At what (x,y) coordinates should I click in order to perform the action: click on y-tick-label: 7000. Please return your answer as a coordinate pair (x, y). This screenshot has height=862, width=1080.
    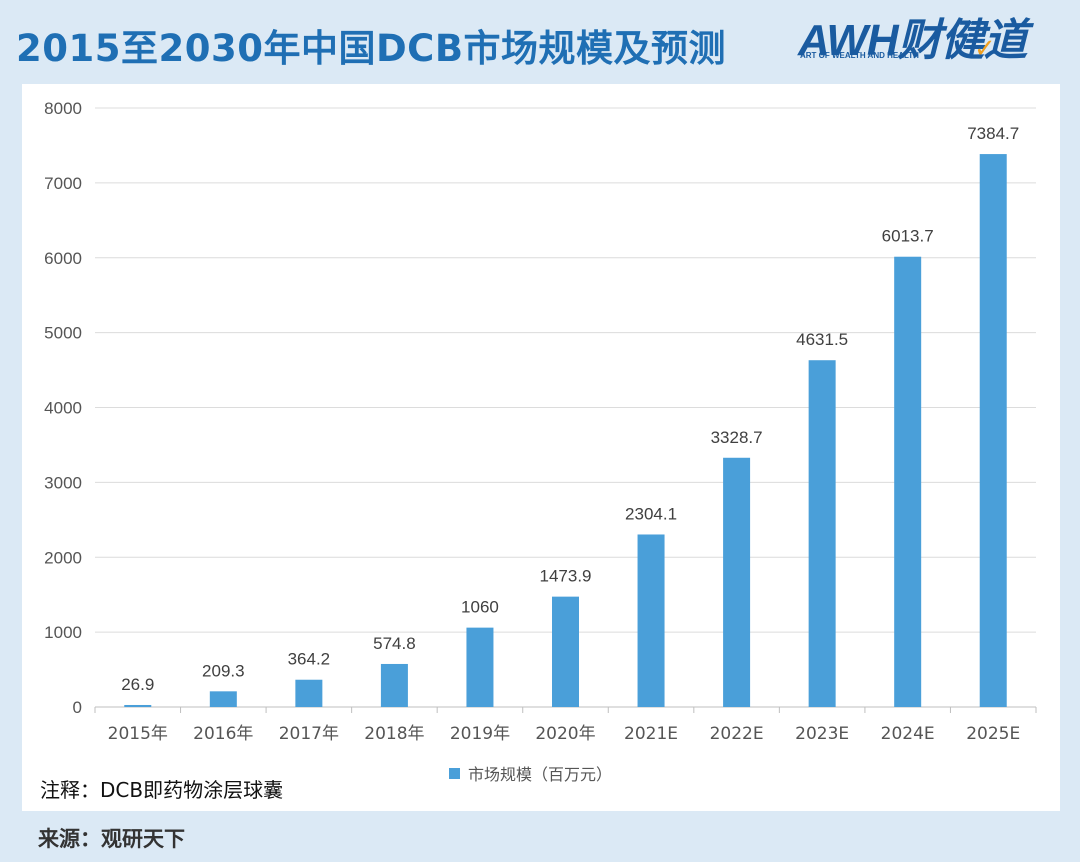
    Looking at the image, I should click on (63, 183).